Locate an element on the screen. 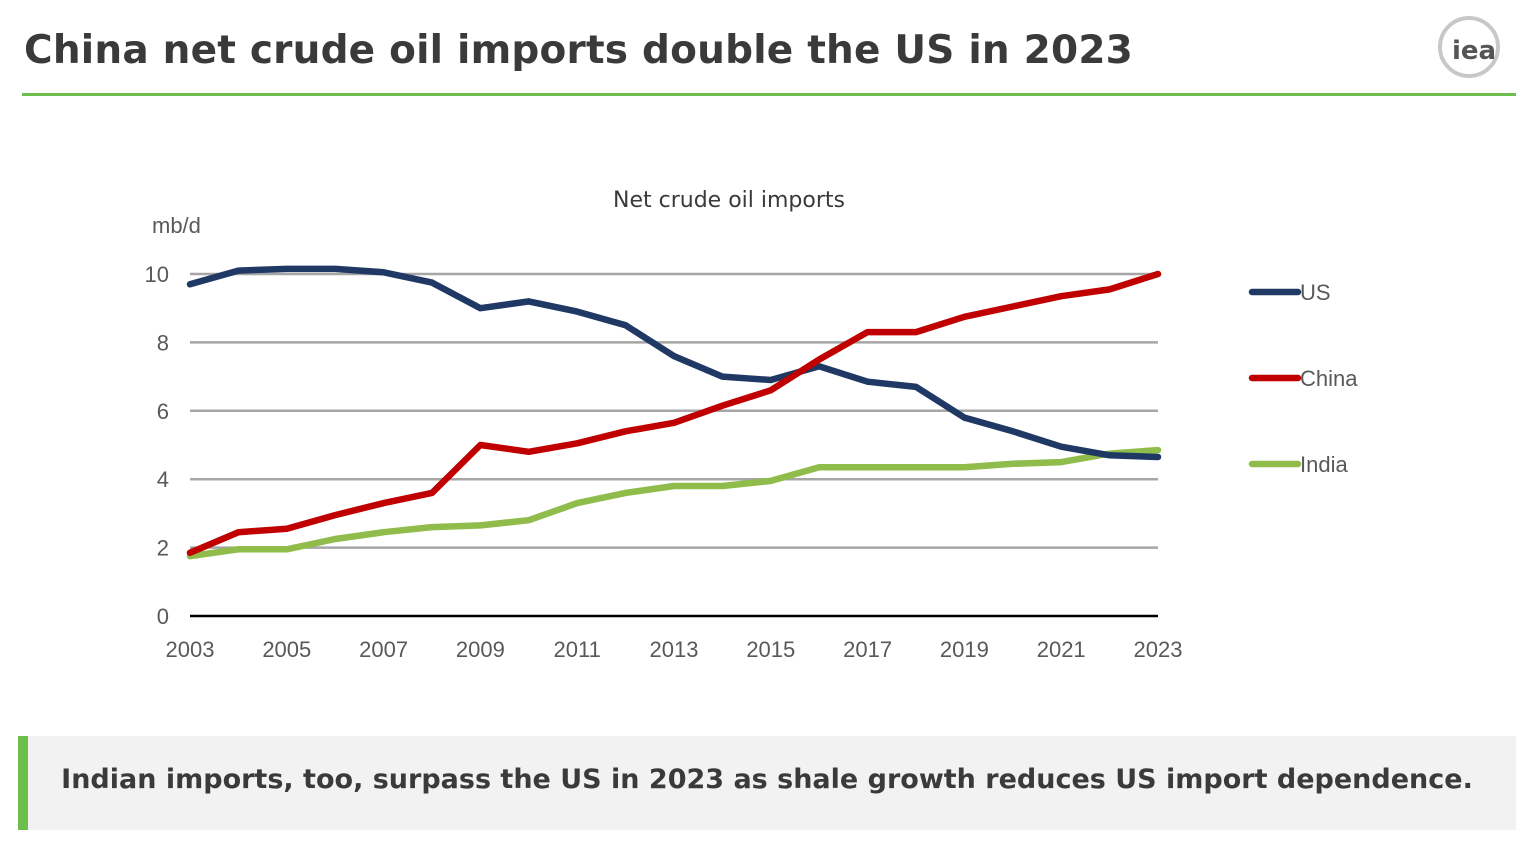  legend-item-china: China is located at coordinates (1303, 378).